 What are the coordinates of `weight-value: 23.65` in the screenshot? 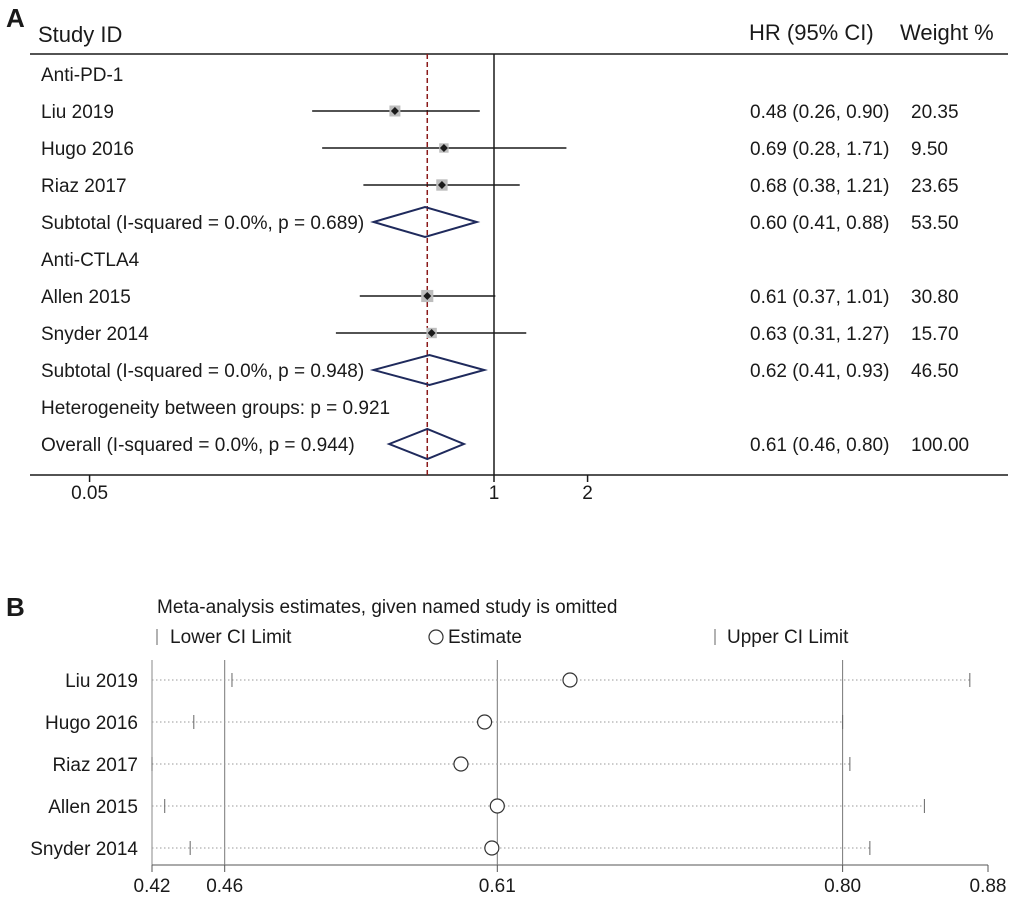 It's located at (935, 186).